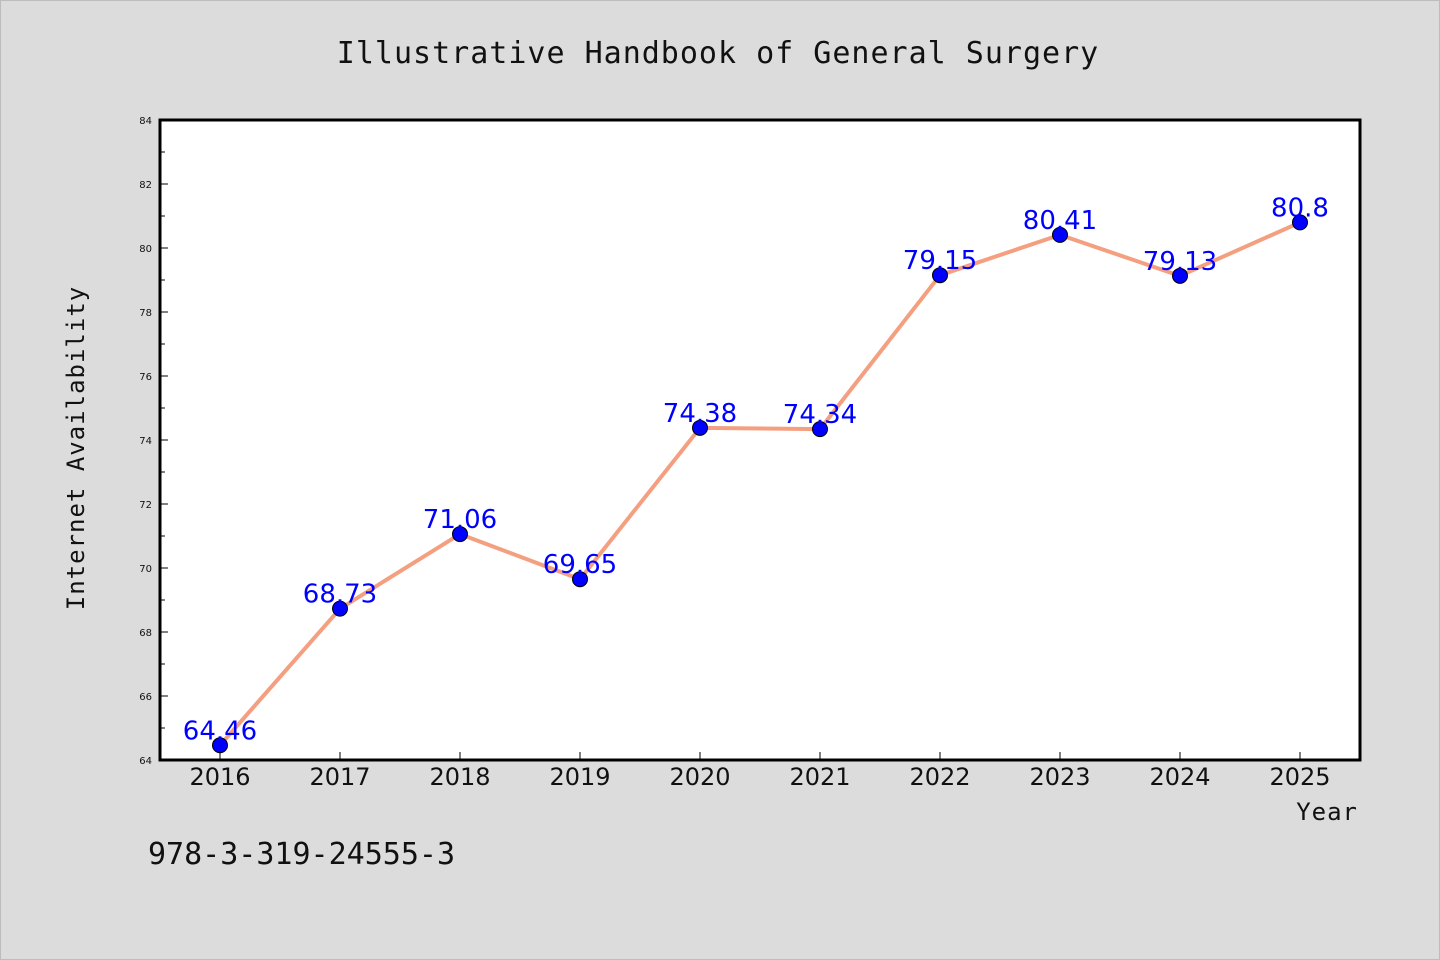 Image resolution: width=1440 pixels, height=960 pixels. What do you see at coordinates (1180, 262) in the screenshot?
I see `data-label: 79.13` at bounding box center [1180, 262].